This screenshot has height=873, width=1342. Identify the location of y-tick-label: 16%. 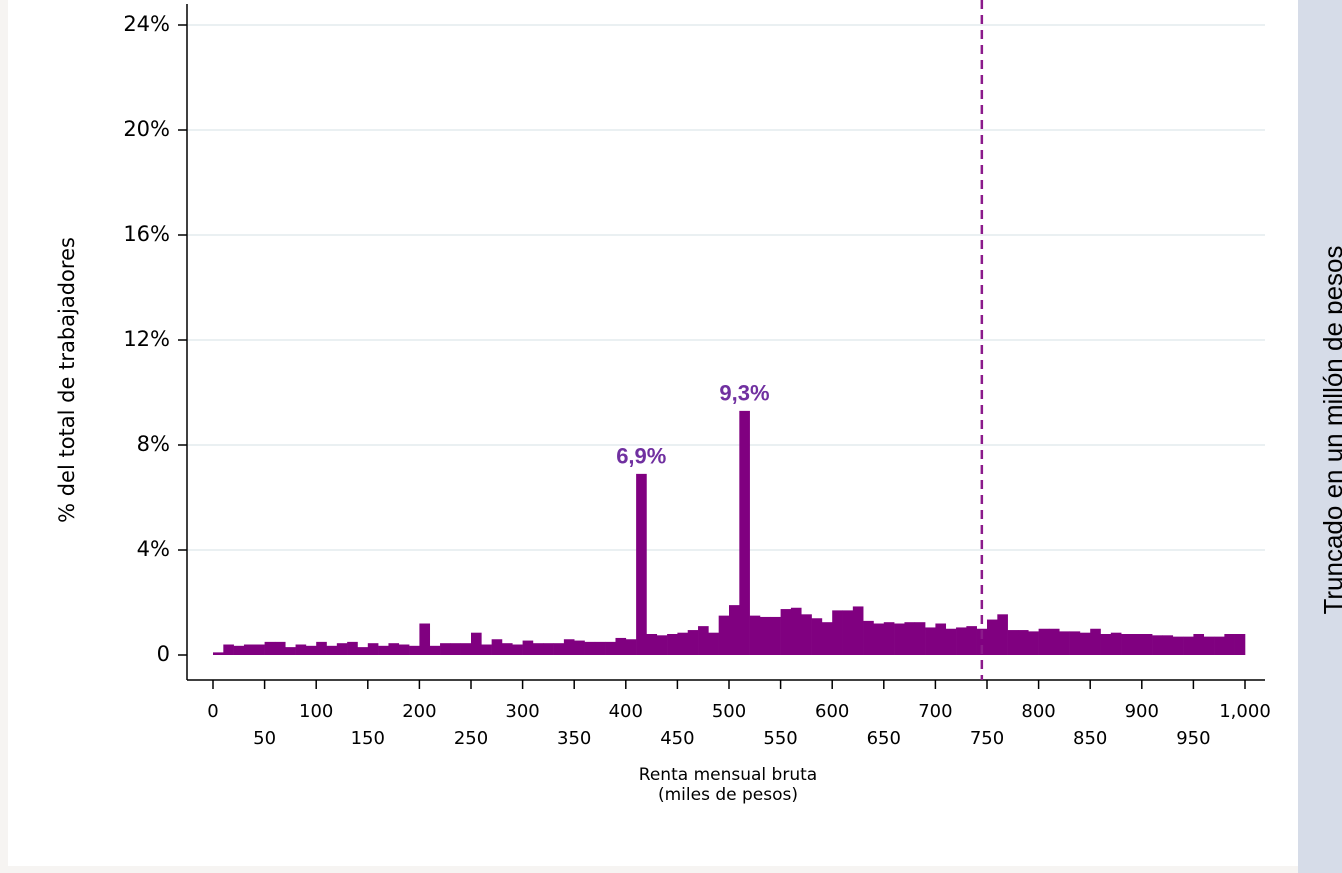
(146, 234).